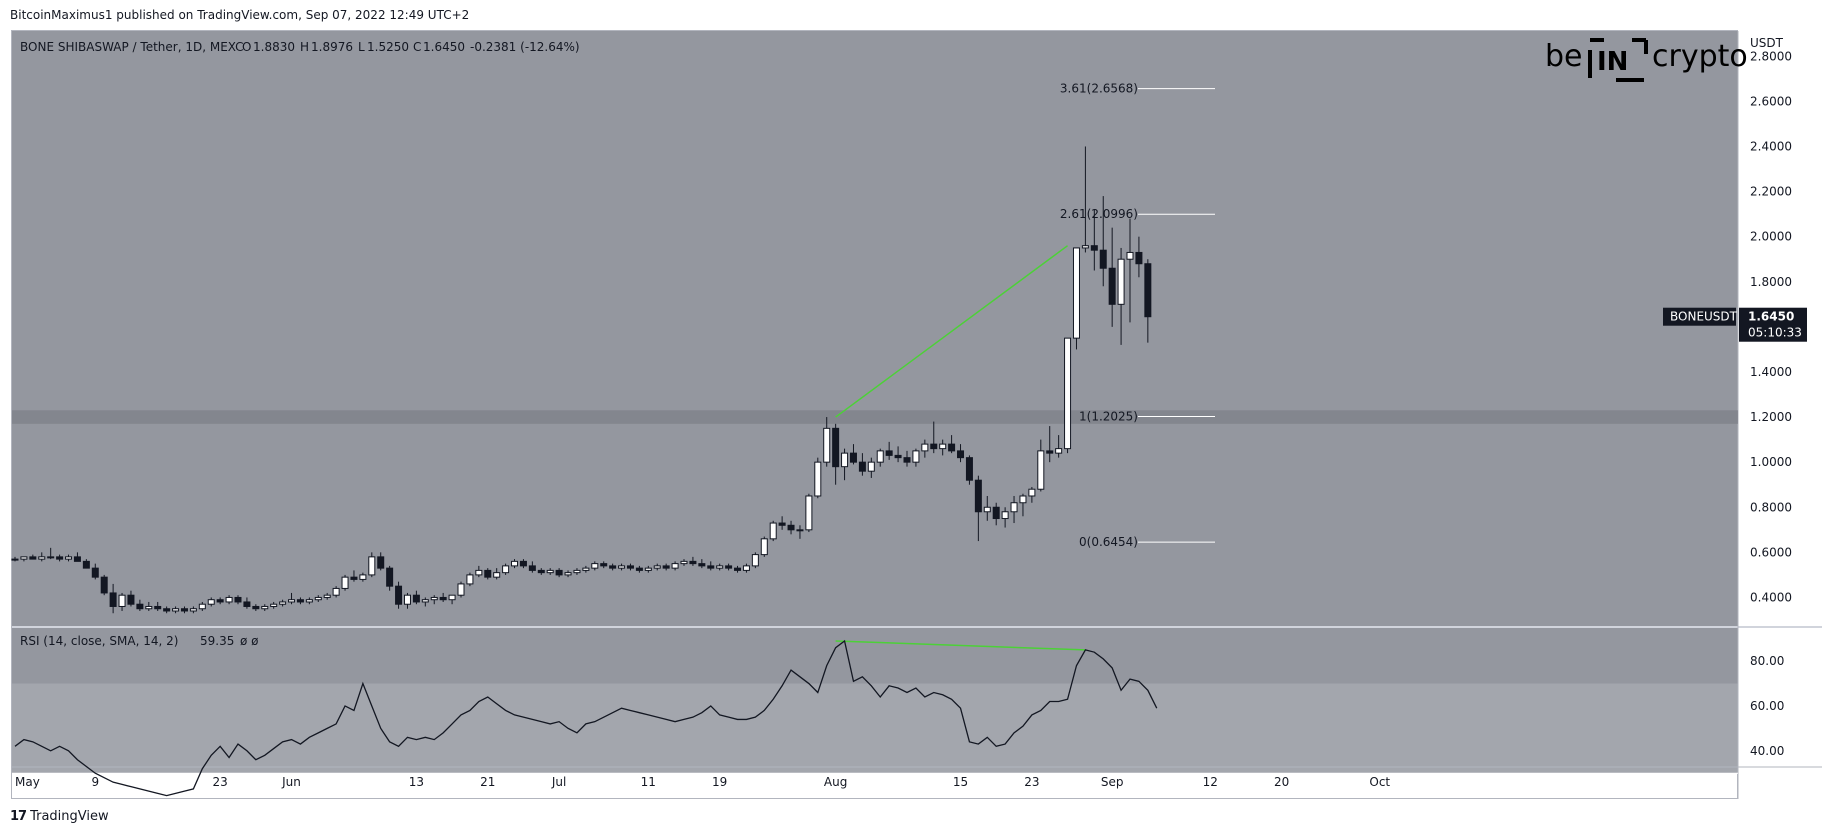  I want to click on time-tick-label: 9, so click(95, 782).